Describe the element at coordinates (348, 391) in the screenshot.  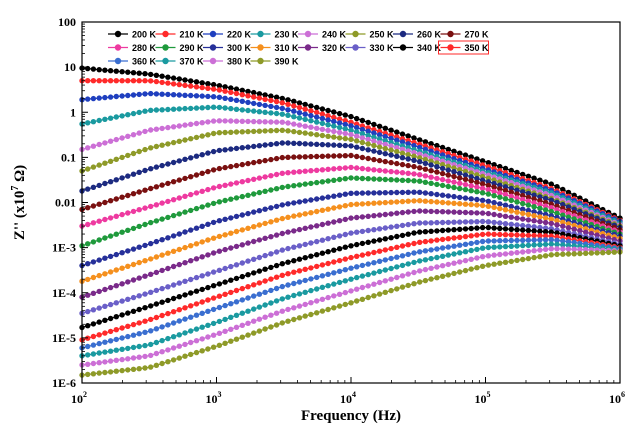
I see `x-axis: 102 103 104 105 106` at that location.